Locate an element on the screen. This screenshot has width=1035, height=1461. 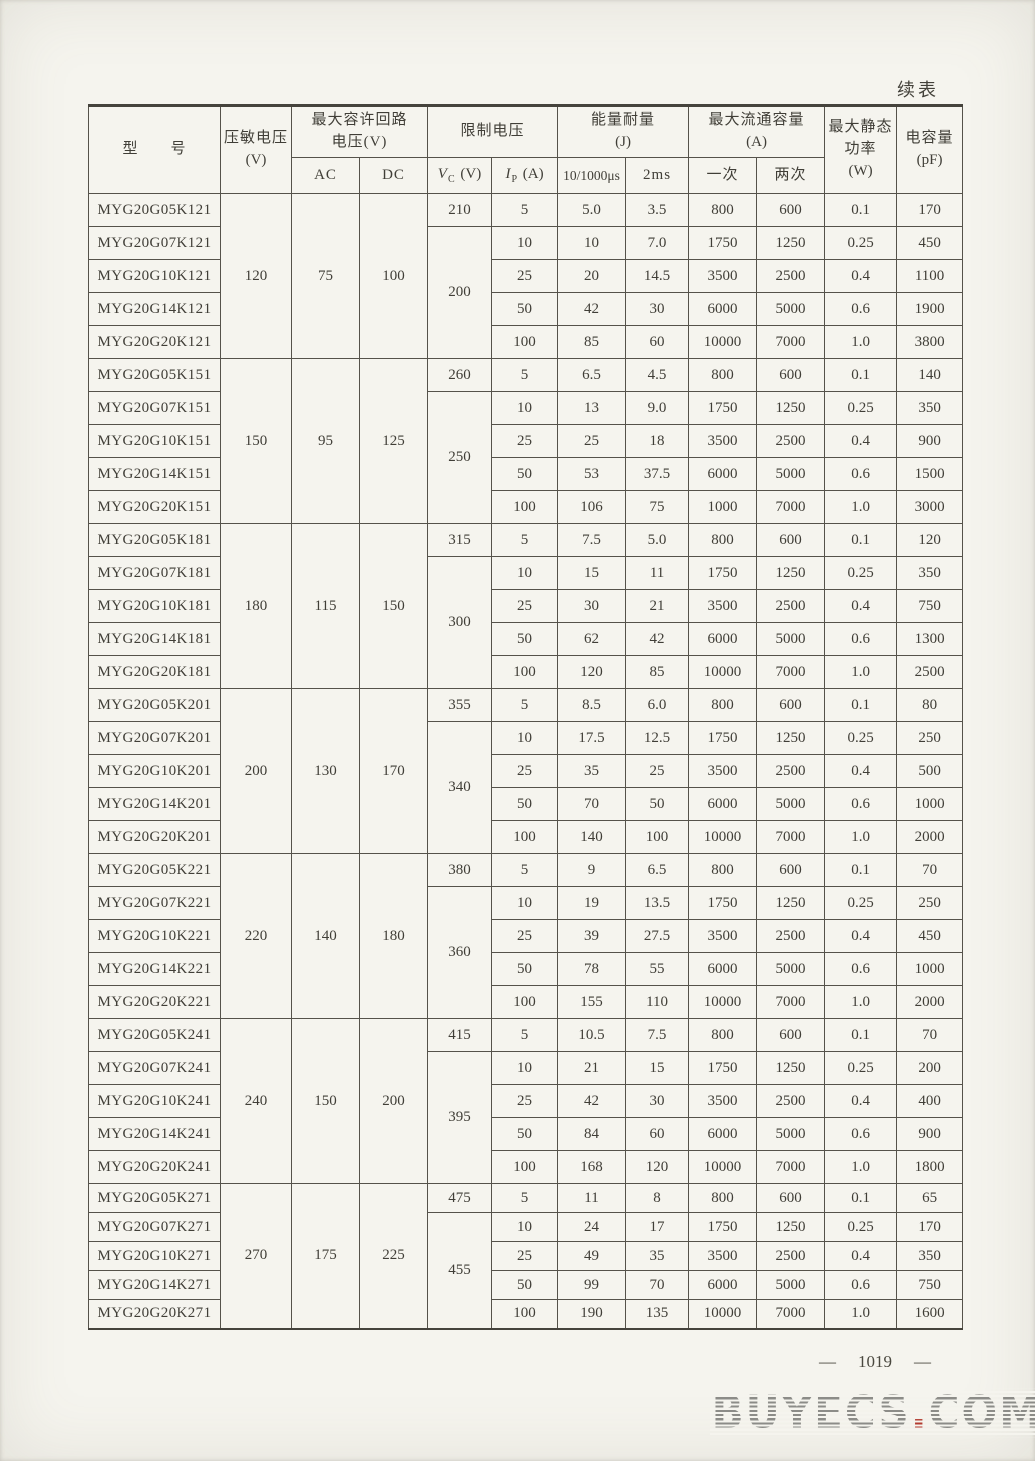
cell-capacitance: 450 is located at coordinates (930, 936).